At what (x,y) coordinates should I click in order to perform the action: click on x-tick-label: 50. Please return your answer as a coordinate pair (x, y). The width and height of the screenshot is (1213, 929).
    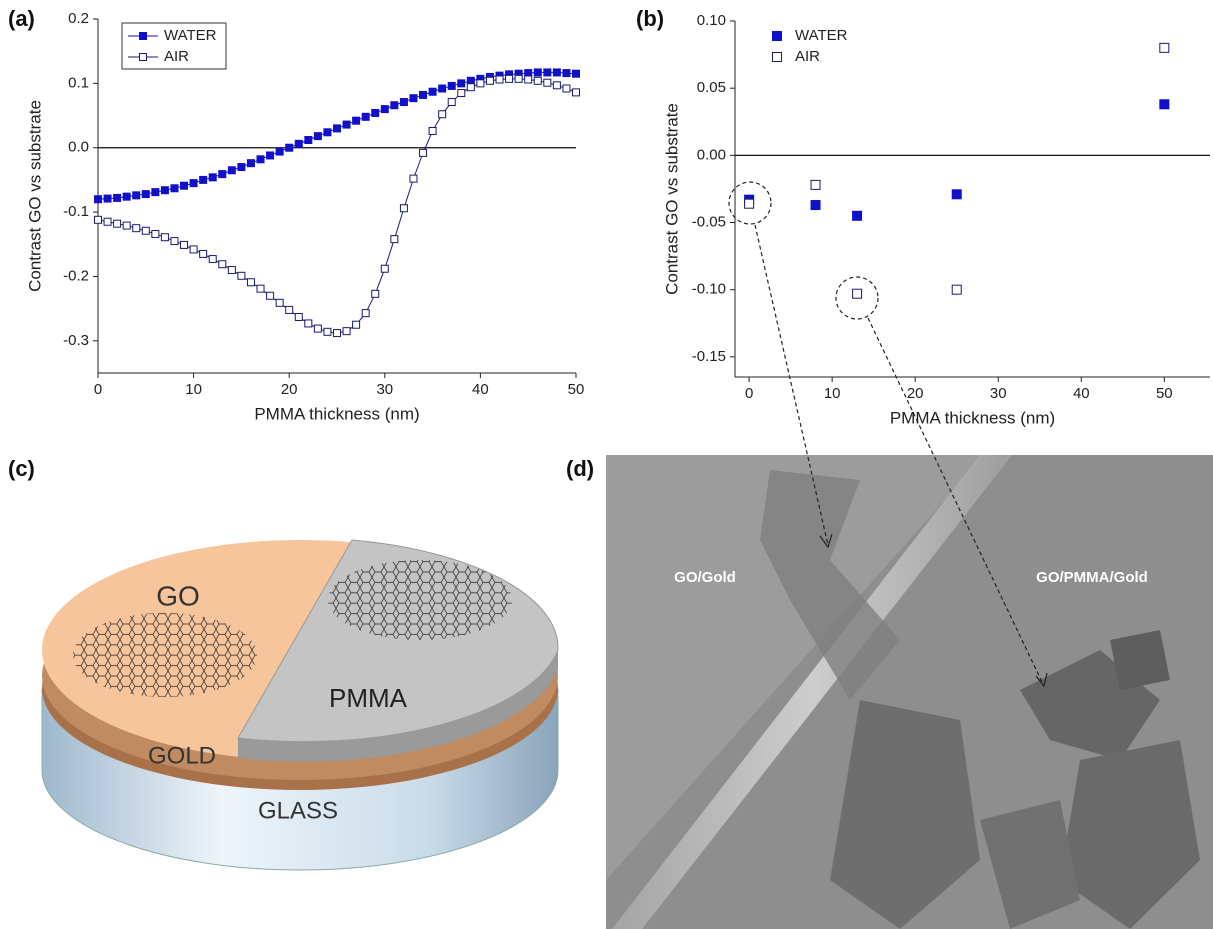
    Looking at the image, I should click on (1164, 393).